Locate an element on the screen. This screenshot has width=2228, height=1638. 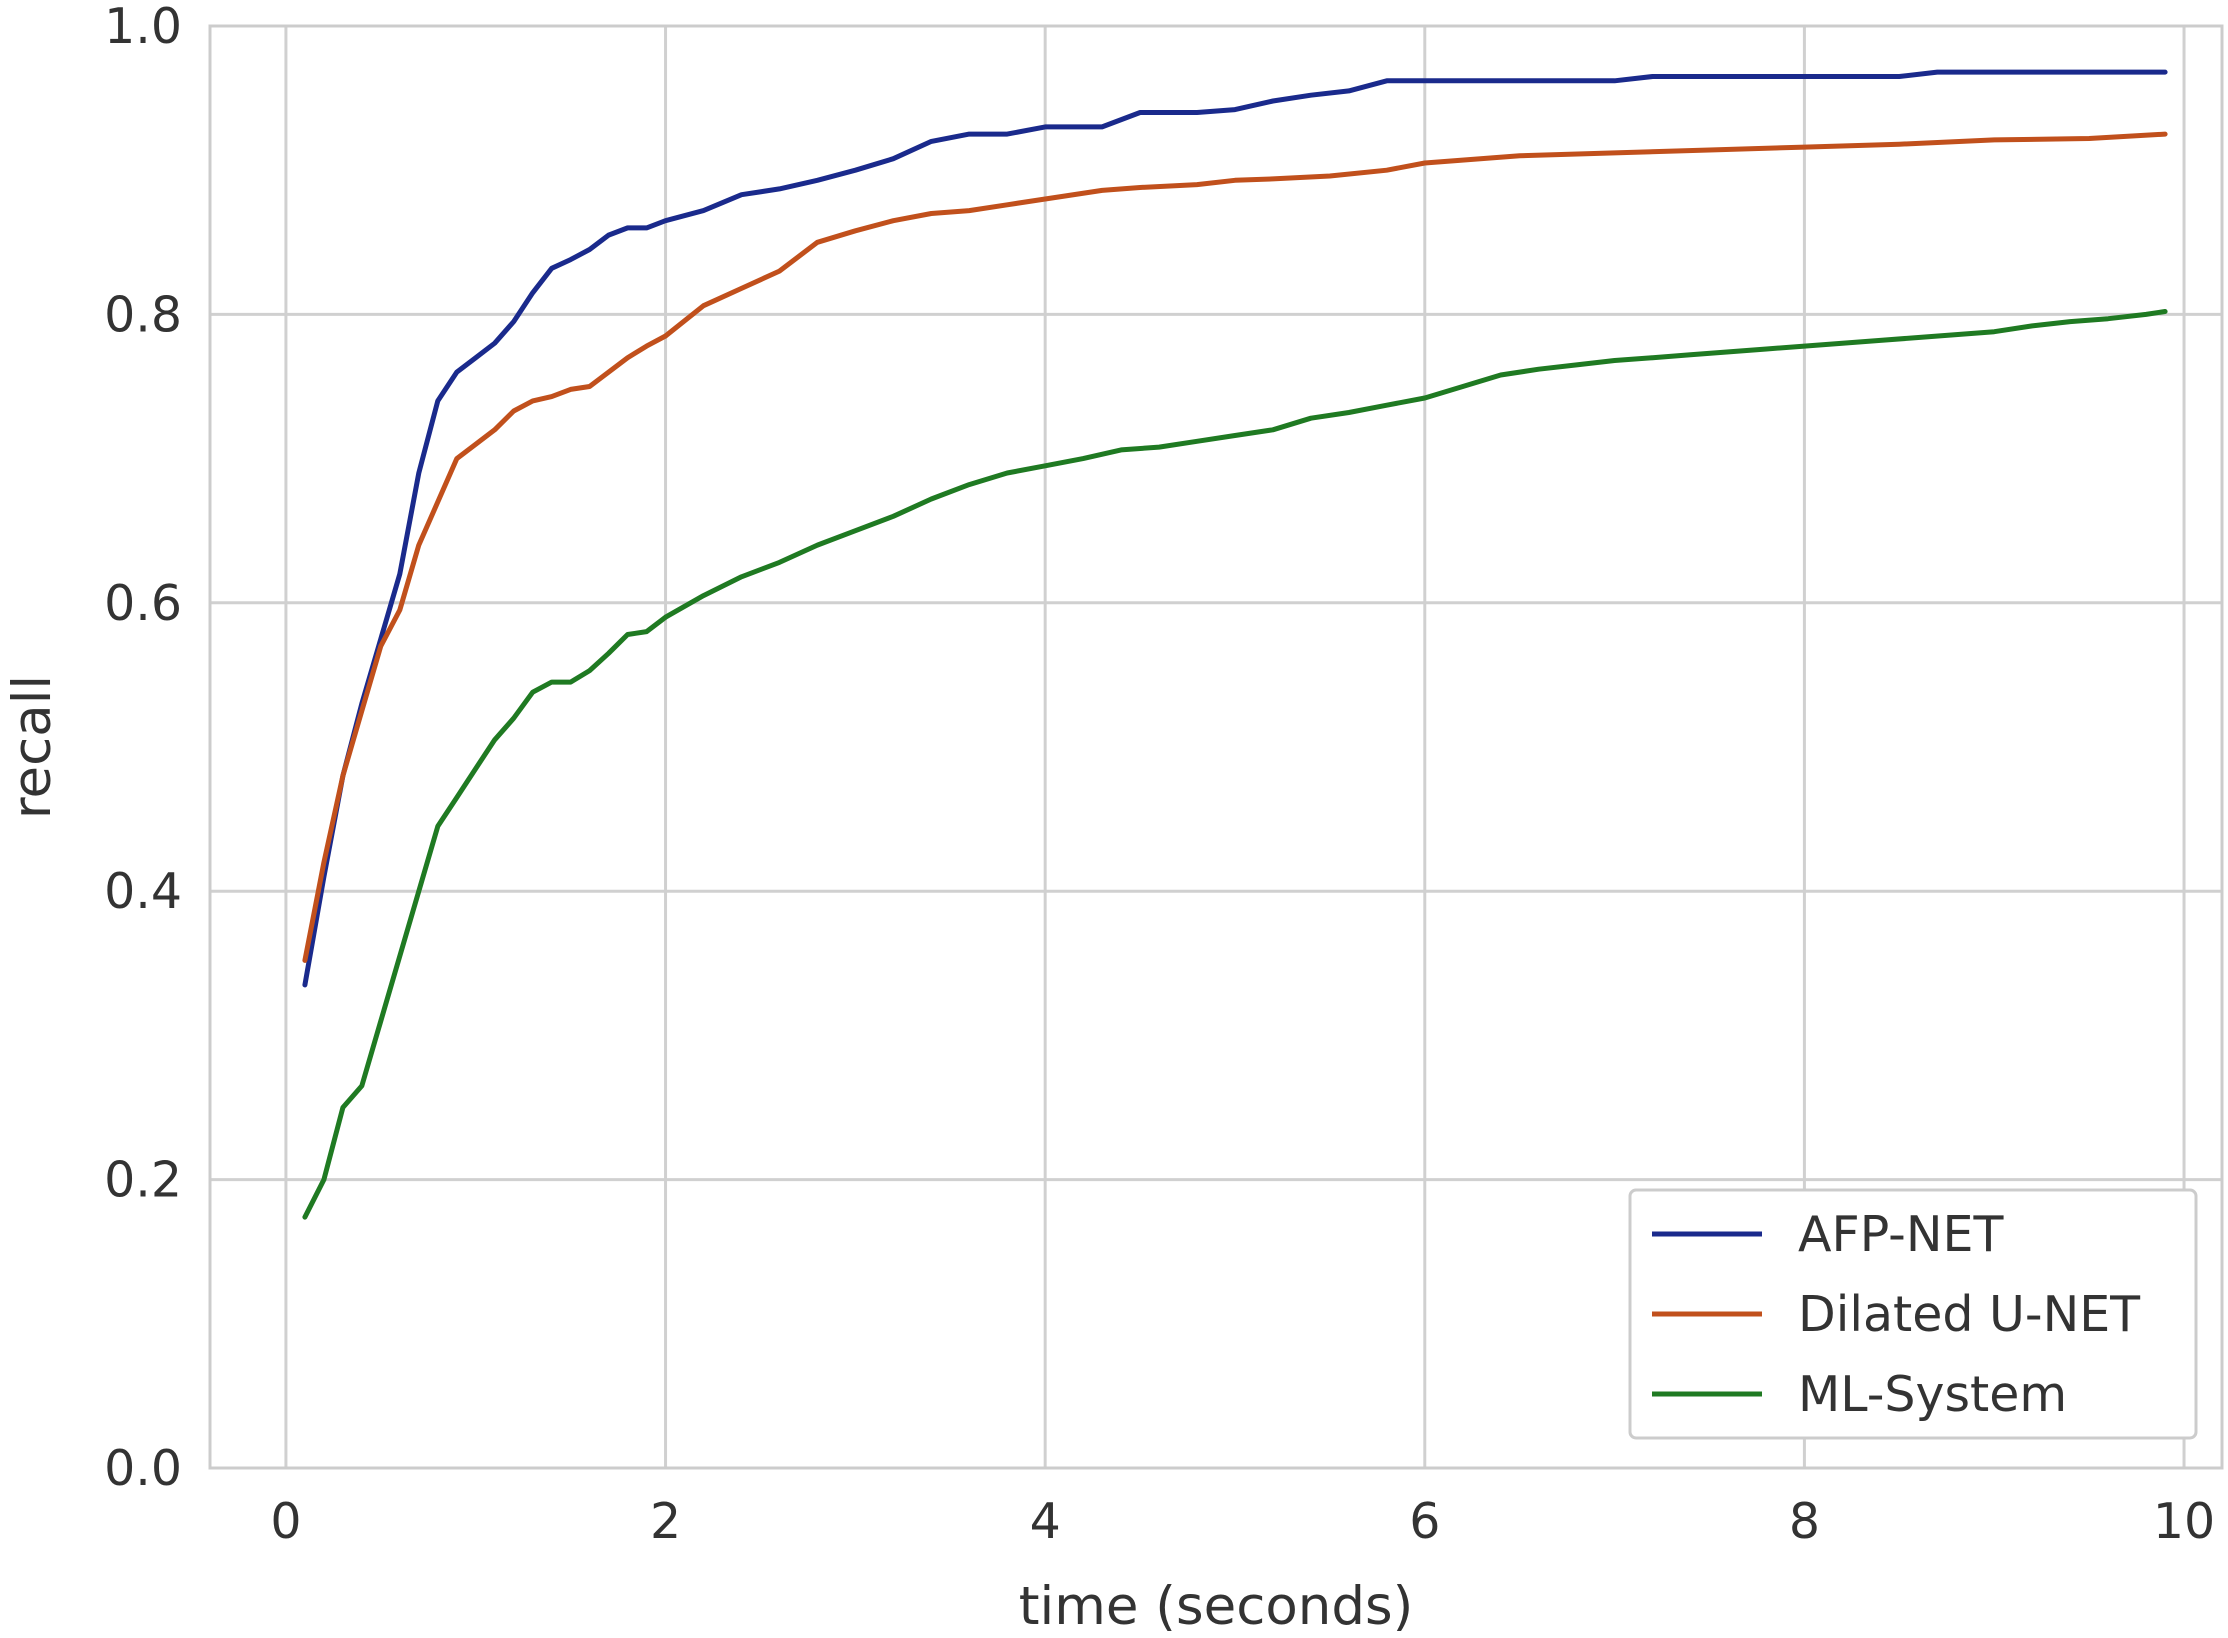
y-tick-label: 0.0 is located at coordinates (143, 1468).